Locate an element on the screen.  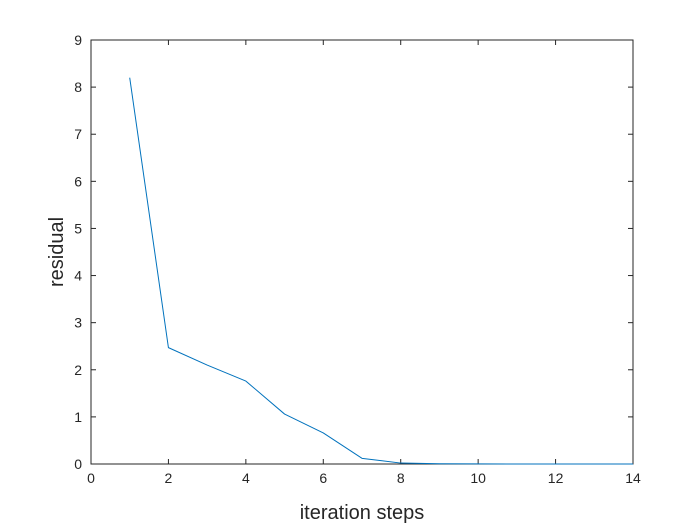
x-tick-label: 0 is located at coordinates (91, 478).